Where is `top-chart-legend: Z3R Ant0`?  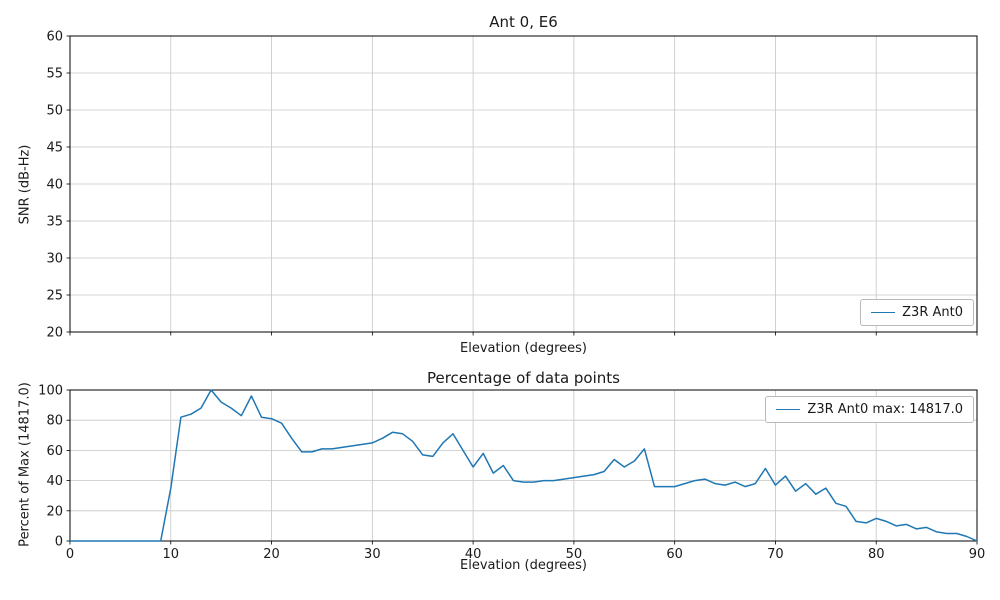 top-chart-legend: Z3R Ant0 is located at coordinates (917, 312).